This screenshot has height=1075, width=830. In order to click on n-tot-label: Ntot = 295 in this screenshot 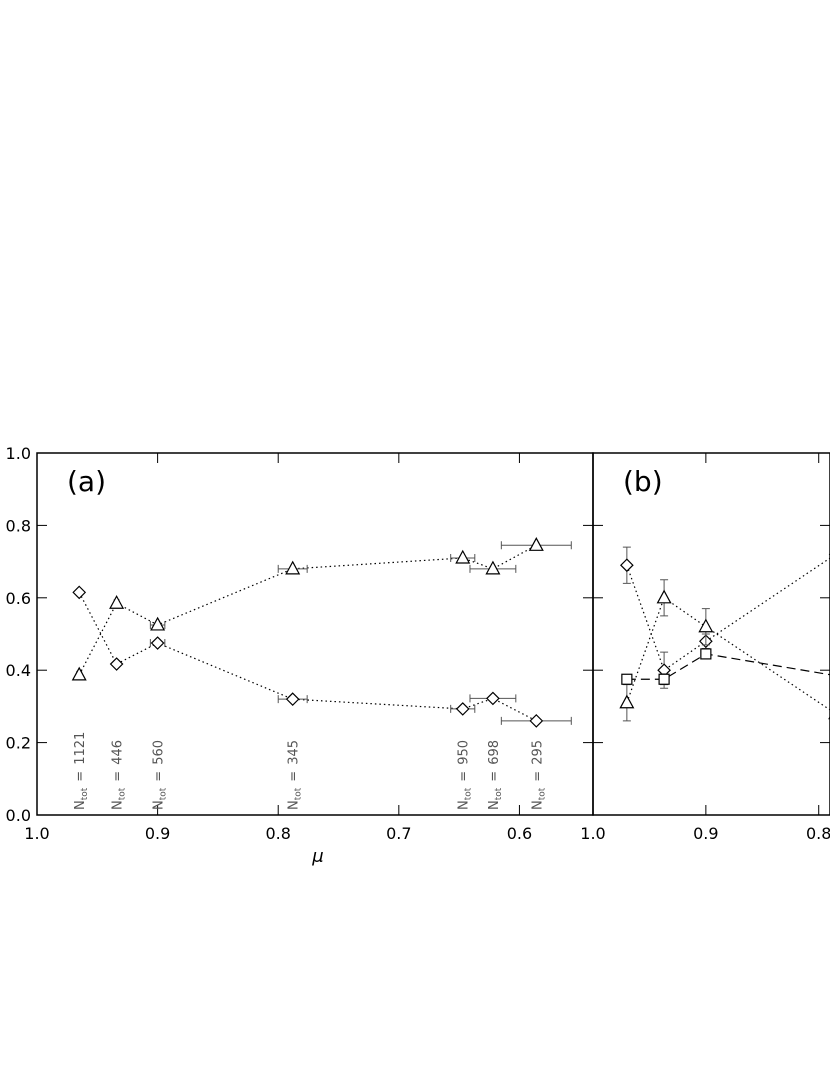, I will do `click(538, 775)`.